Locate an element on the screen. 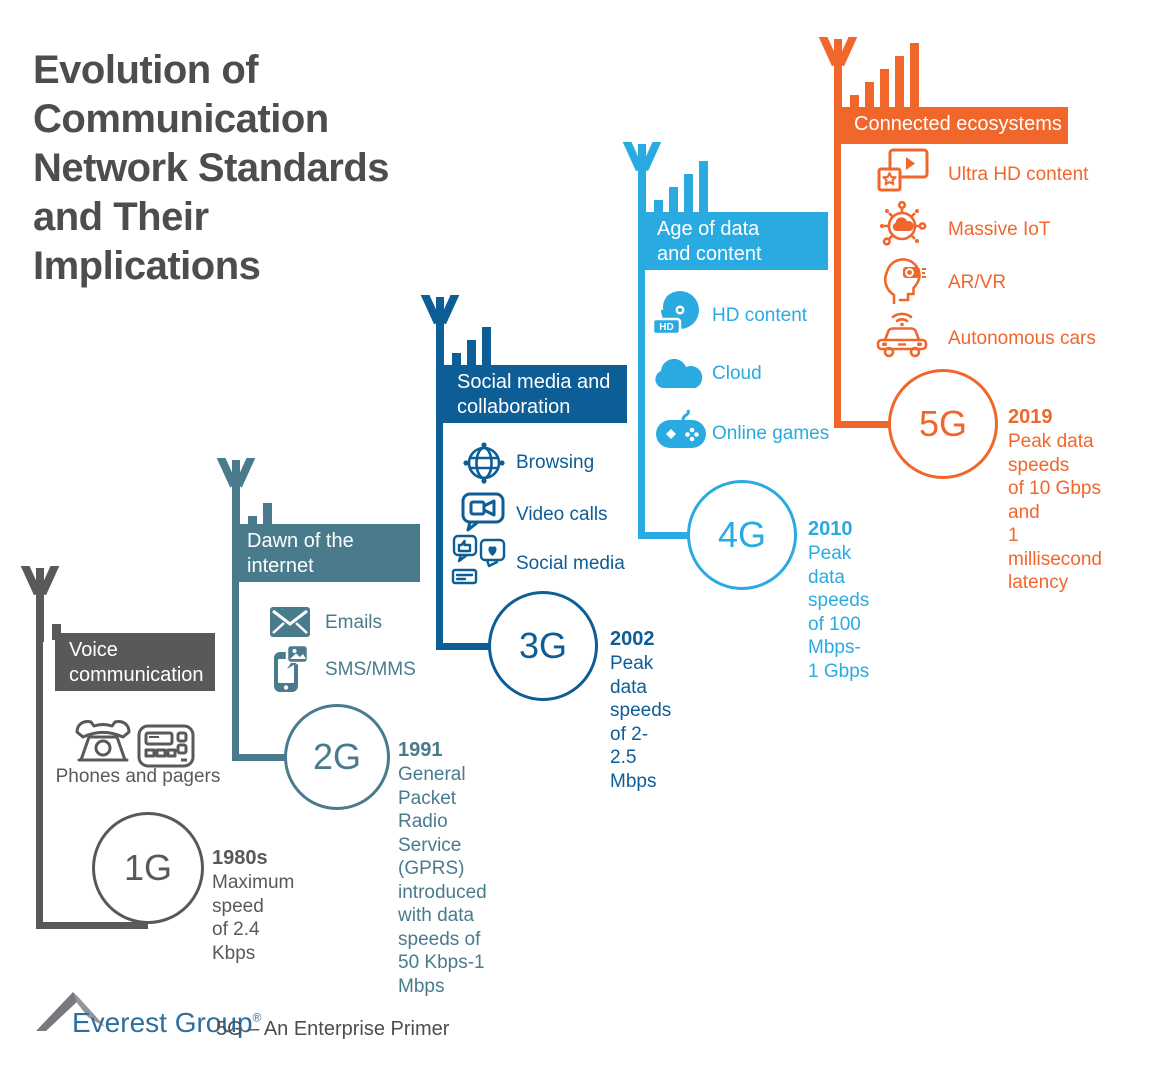 The width and height of the screenshot is (1170, 1089). milestone-info-3g: 2002 Peak data speeds of 2-2.5 Mbps is located at coordinates (640, 709).